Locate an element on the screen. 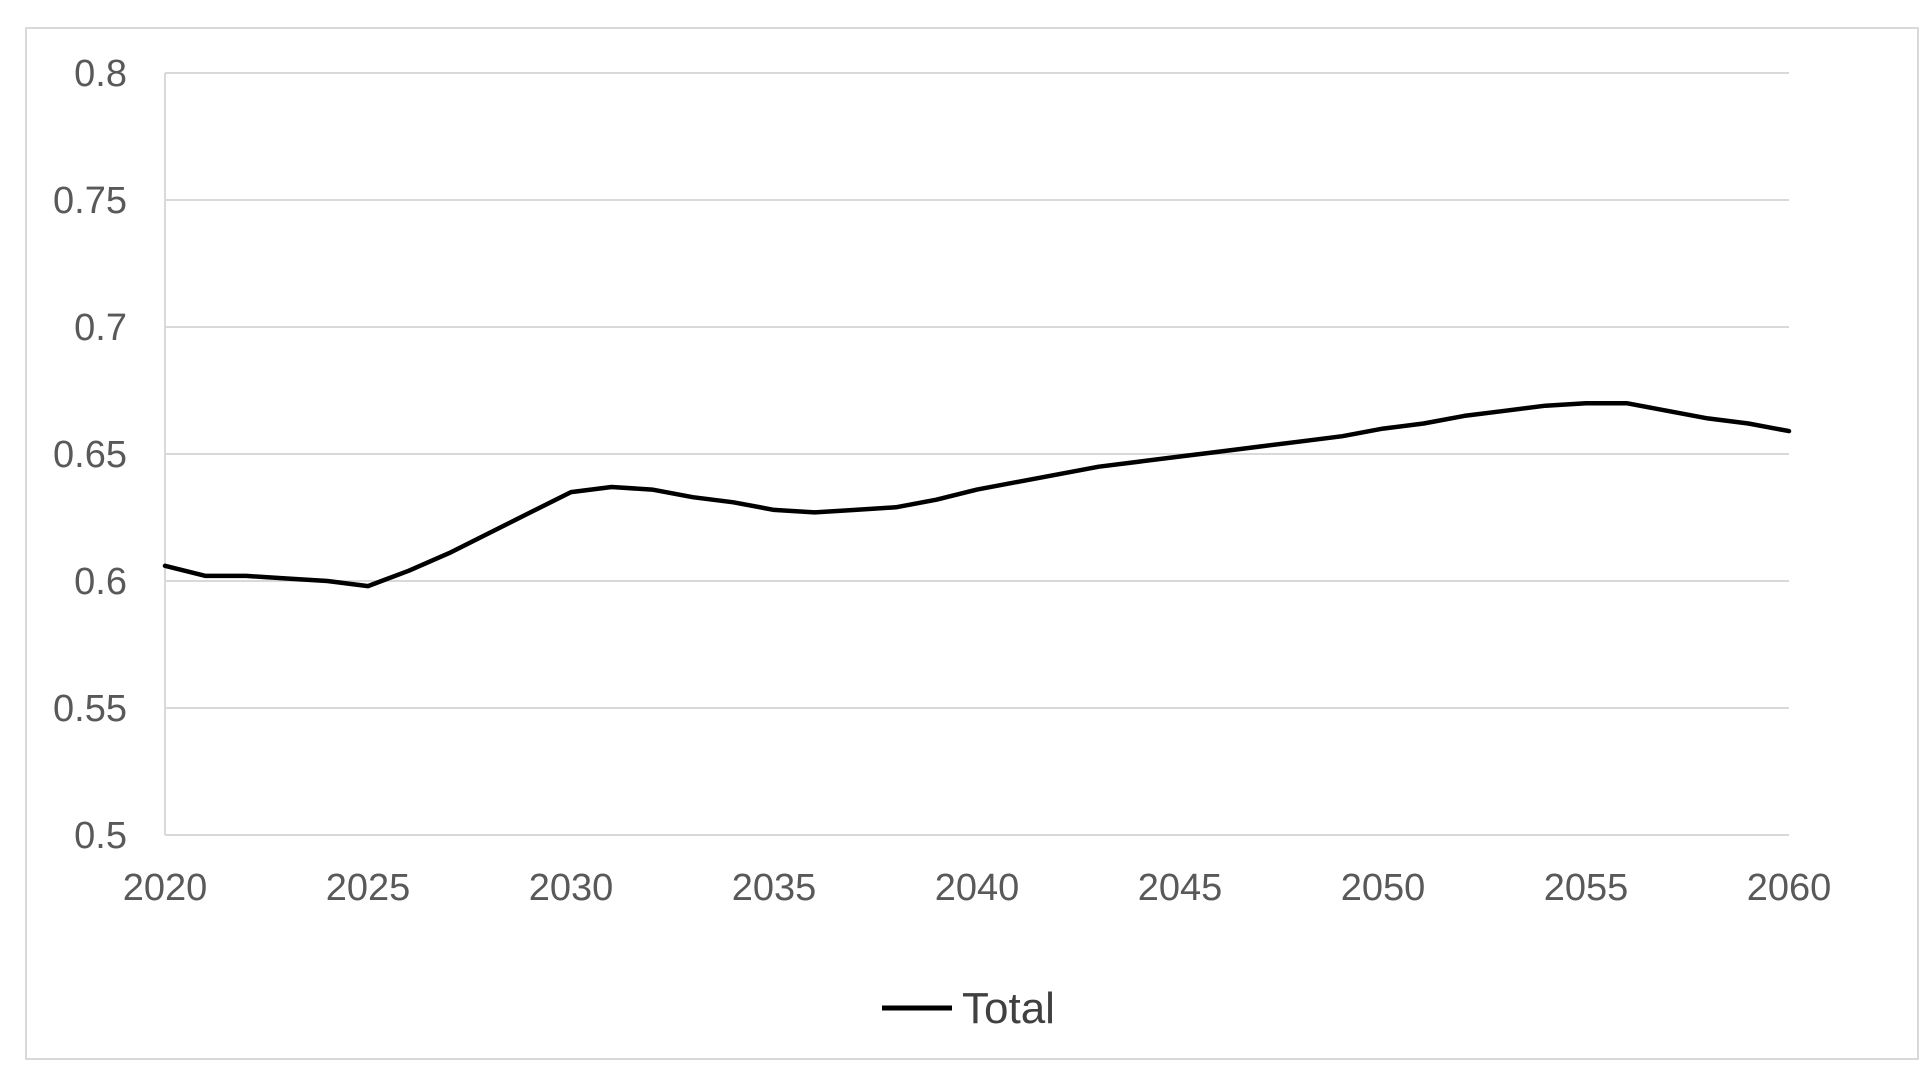  x-tick-label: 2050 is located at coordinates (1383, 888).